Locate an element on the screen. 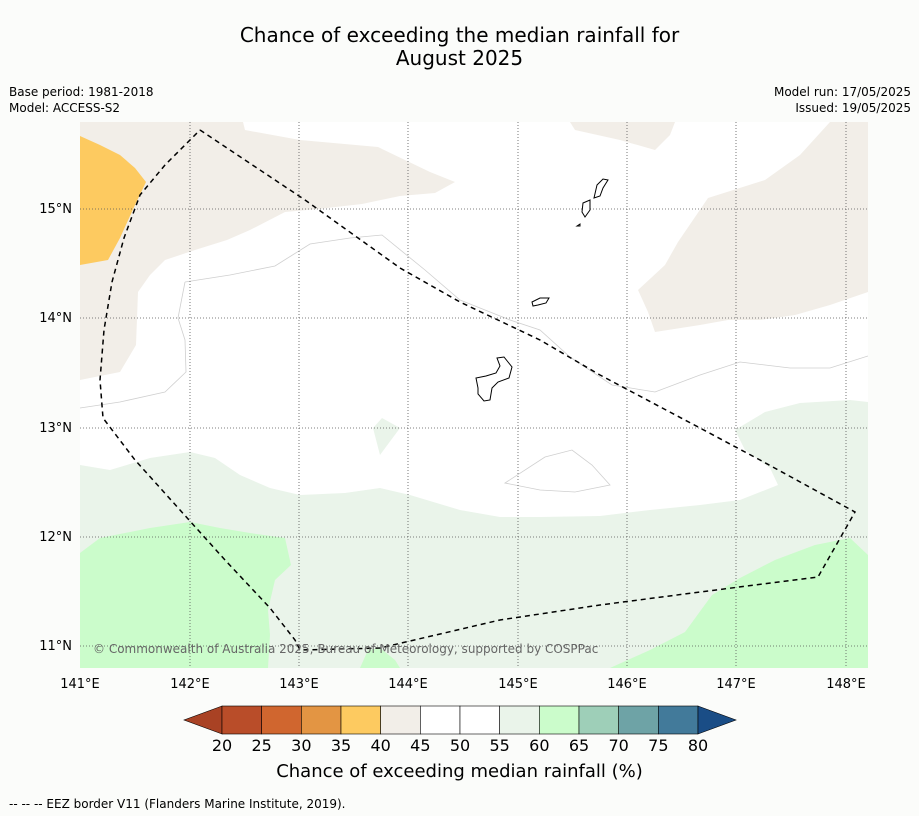 The image size is (919, 816). model-label: Model: ACCESS-S2 is located at coordinates (65, 108).